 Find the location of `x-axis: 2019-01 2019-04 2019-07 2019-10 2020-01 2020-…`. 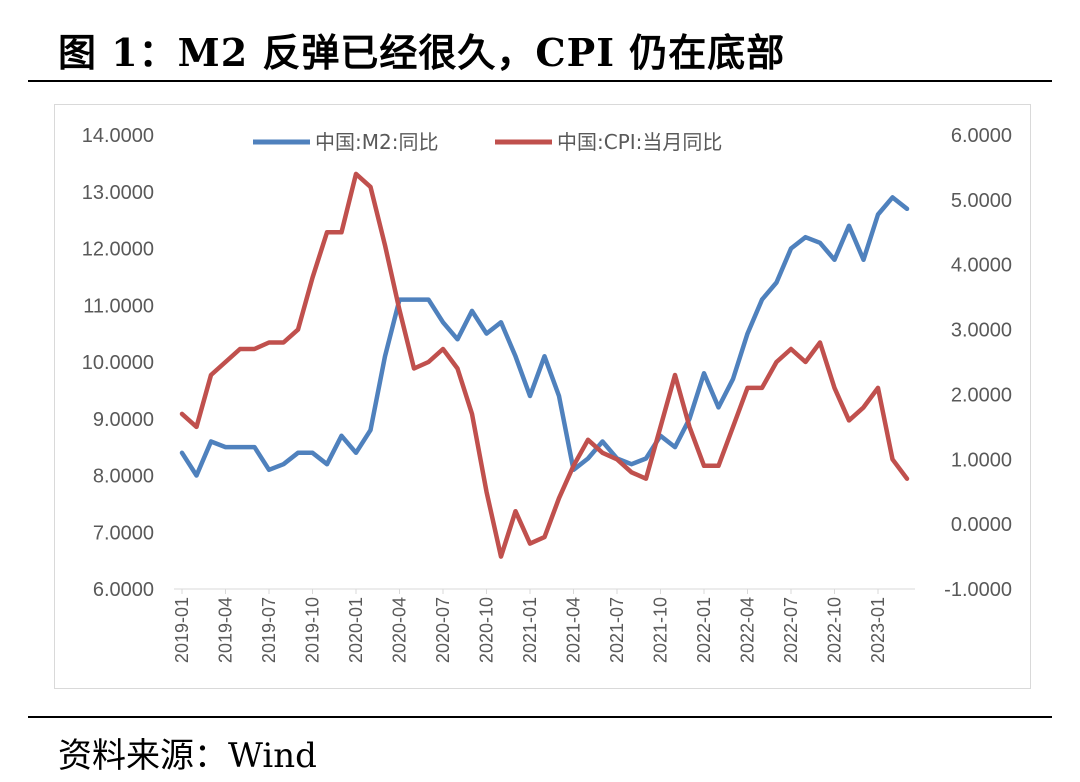

x-axis: 2019-01 2019-04 2019-07 2019-10 2020-01 2020-… is located at coordinates (543, 625).